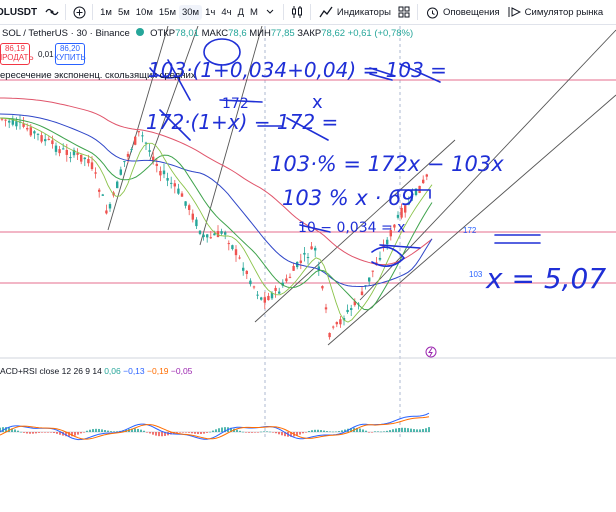 The height and width of the screenshot is (512, 616). Describe the element at coordinates (70, 49) in the screenshot. I see `buy-price: 86,20` at that location.